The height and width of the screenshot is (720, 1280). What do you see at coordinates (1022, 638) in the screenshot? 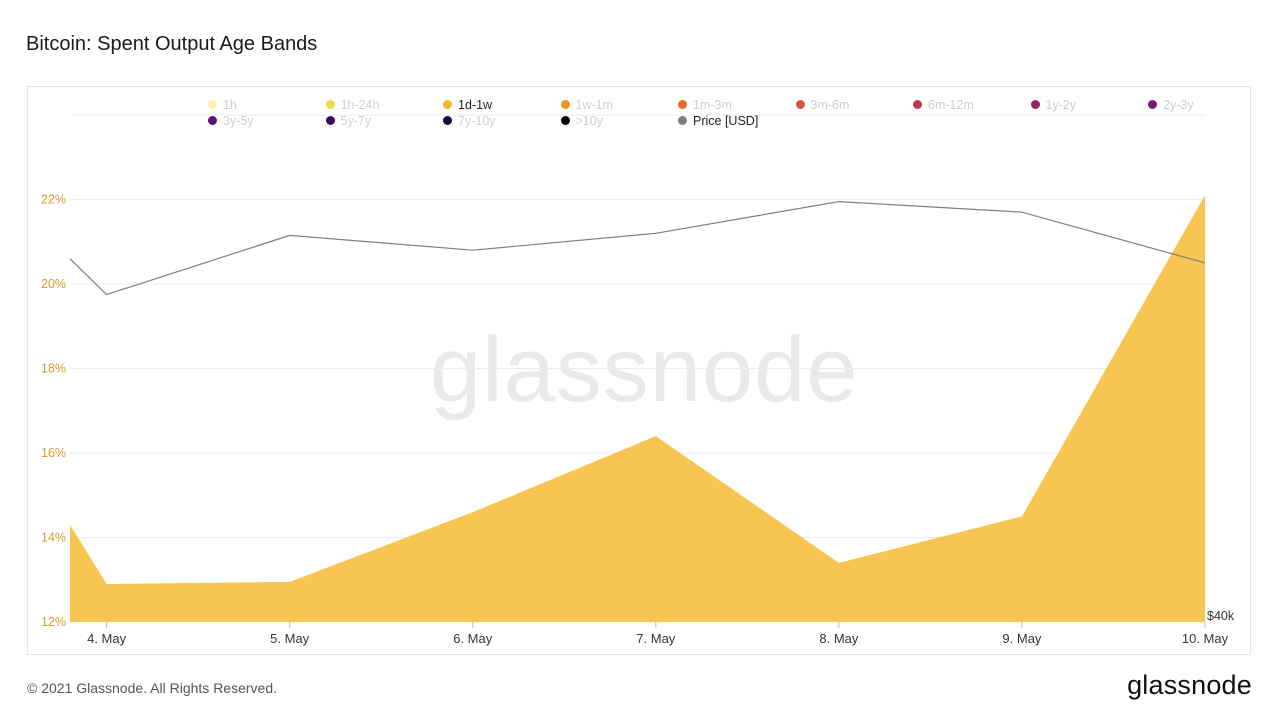
I see `x-tick-label: 9. May` at bounding box center [1022, 638].